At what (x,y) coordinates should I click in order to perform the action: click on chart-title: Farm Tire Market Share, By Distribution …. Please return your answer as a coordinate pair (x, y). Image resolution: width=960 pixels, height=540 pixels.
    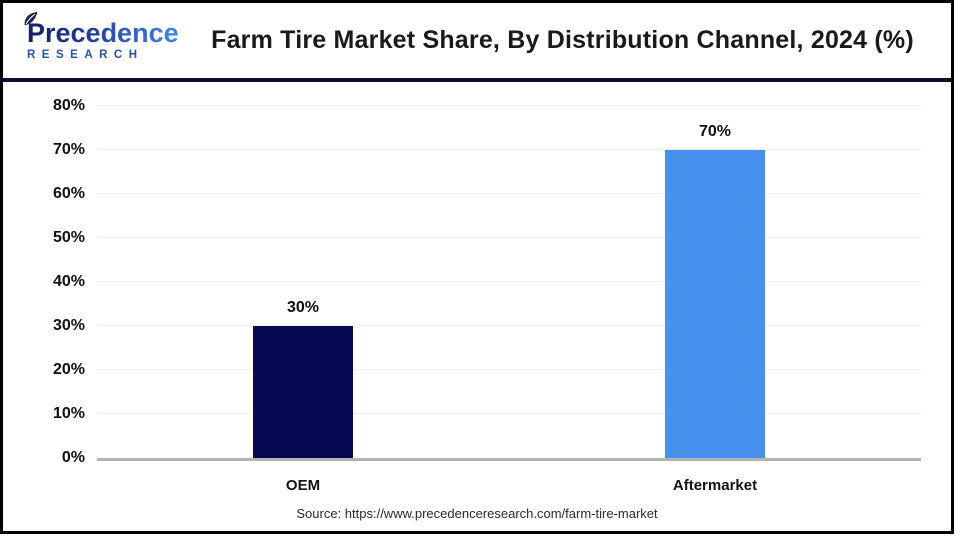
    Looking at the image, I should click on (562, 40).